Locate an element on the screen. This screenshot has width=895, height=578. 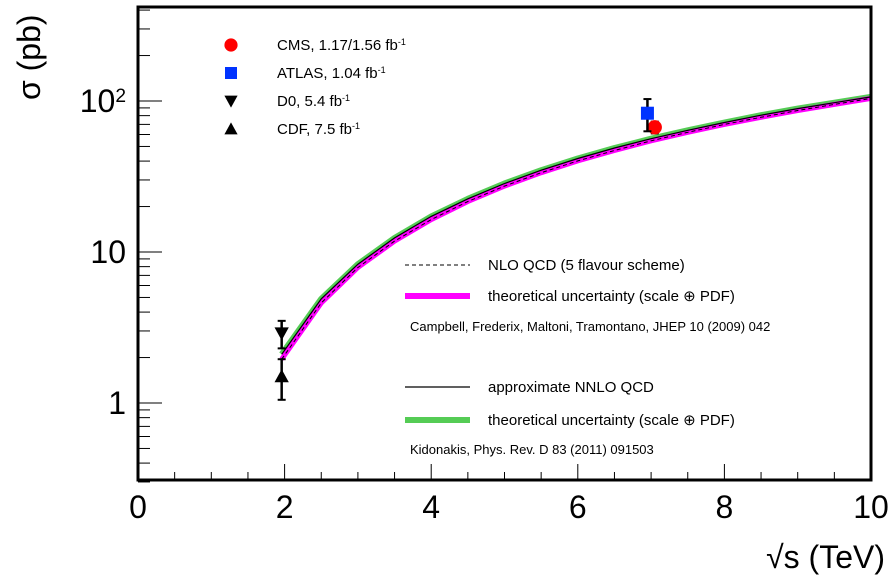
y-tick-label: 1 is located at coordinates (117, 403).